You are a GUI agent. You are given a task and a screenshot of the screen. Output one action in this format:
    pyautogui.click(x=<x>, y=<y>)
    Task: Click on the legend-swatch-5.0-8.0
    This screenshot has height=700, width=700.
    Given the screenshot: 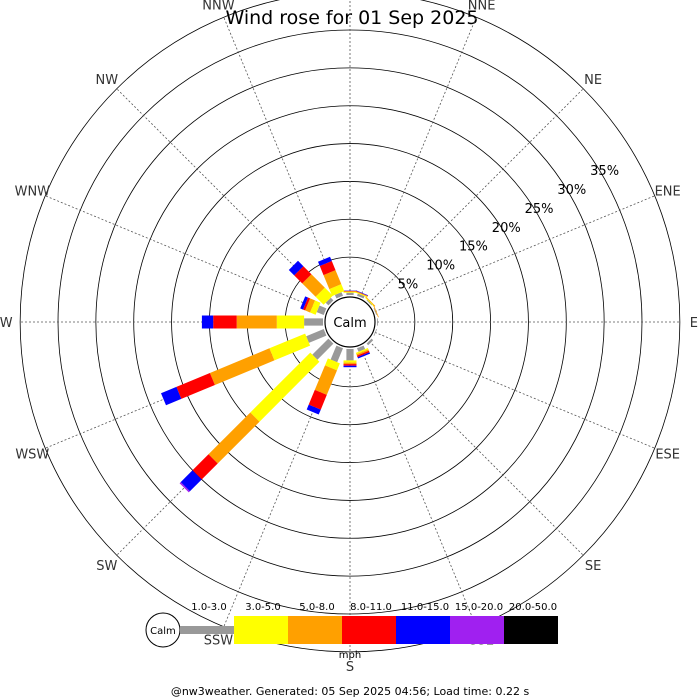 What is the action you would take?
    pyautogui.click(x=315, y=630)
    